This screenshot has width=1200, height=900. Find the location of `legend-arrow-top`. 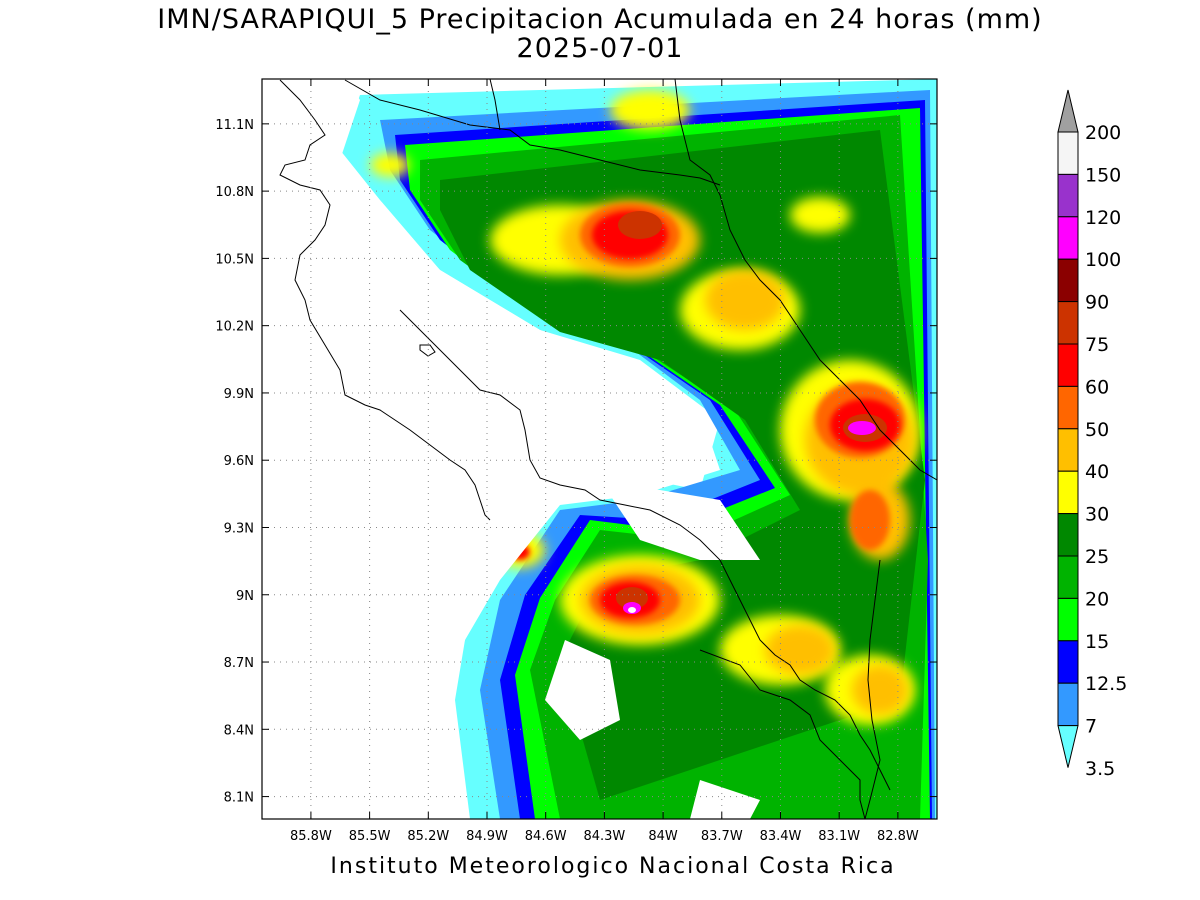

legend-arrow-top is located at coordinates (1068, 111).